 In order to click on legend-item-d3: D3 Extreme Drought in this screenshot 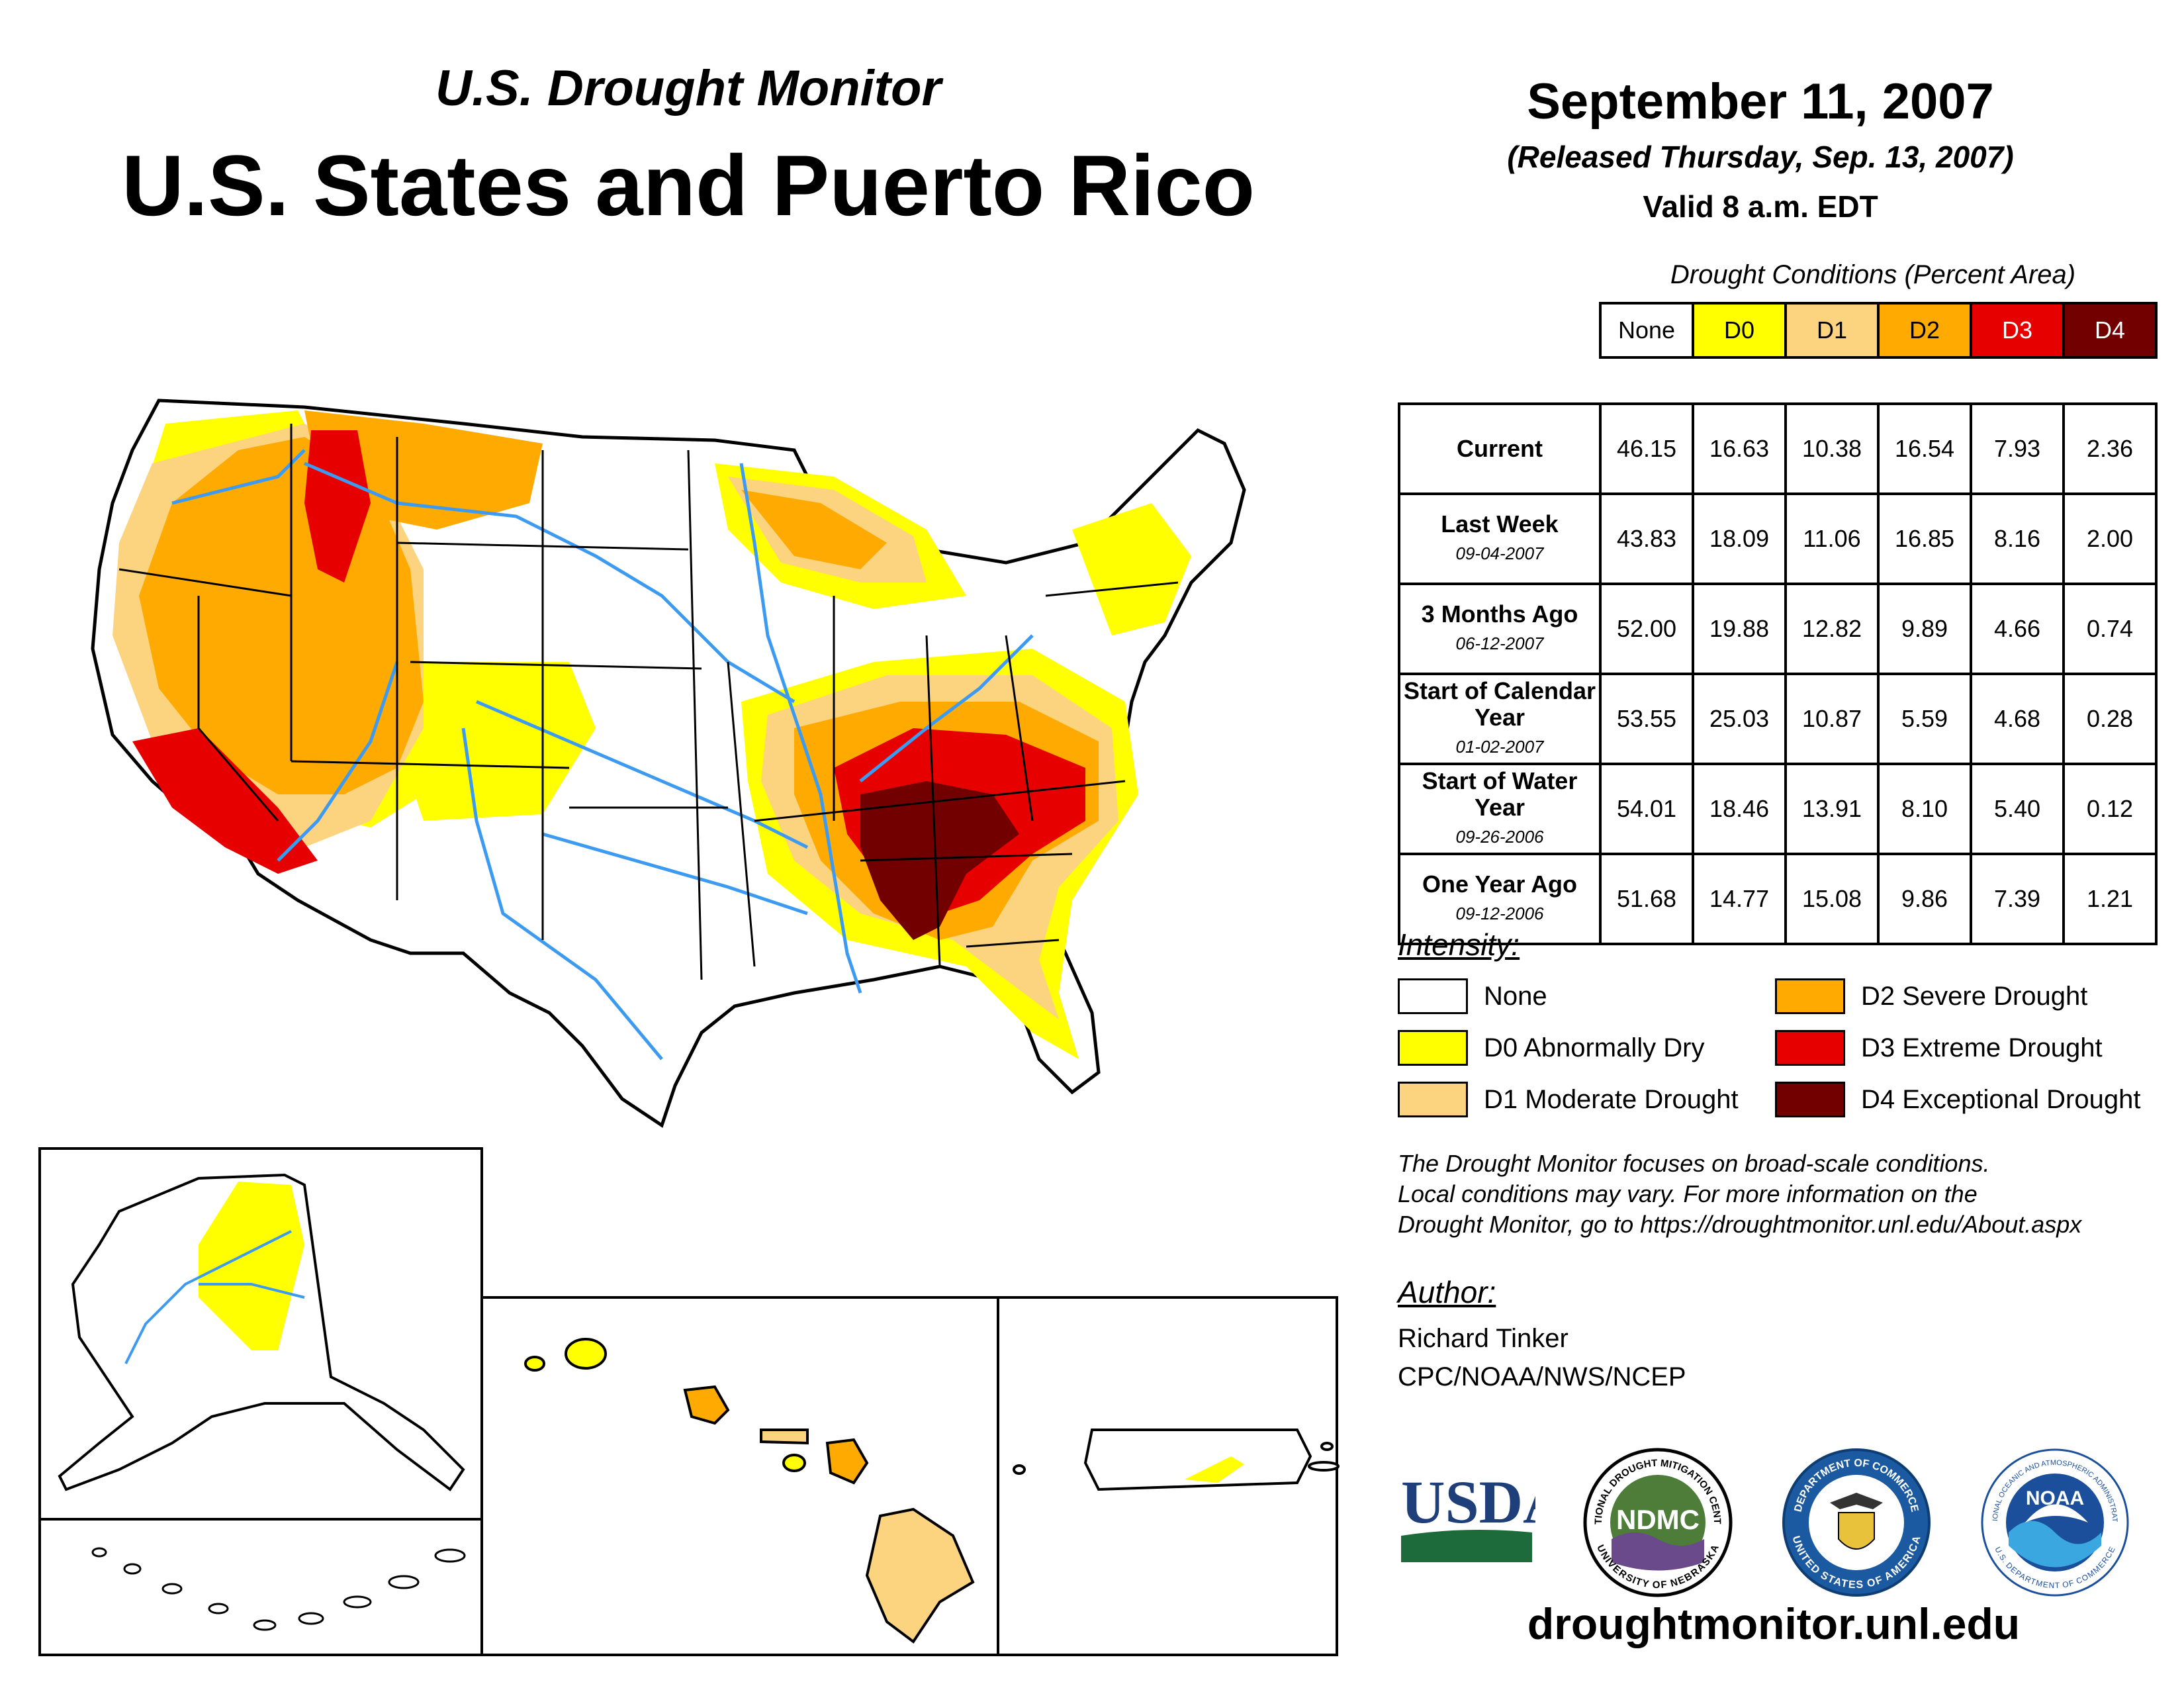, I will do `click(1939, 1048)`.